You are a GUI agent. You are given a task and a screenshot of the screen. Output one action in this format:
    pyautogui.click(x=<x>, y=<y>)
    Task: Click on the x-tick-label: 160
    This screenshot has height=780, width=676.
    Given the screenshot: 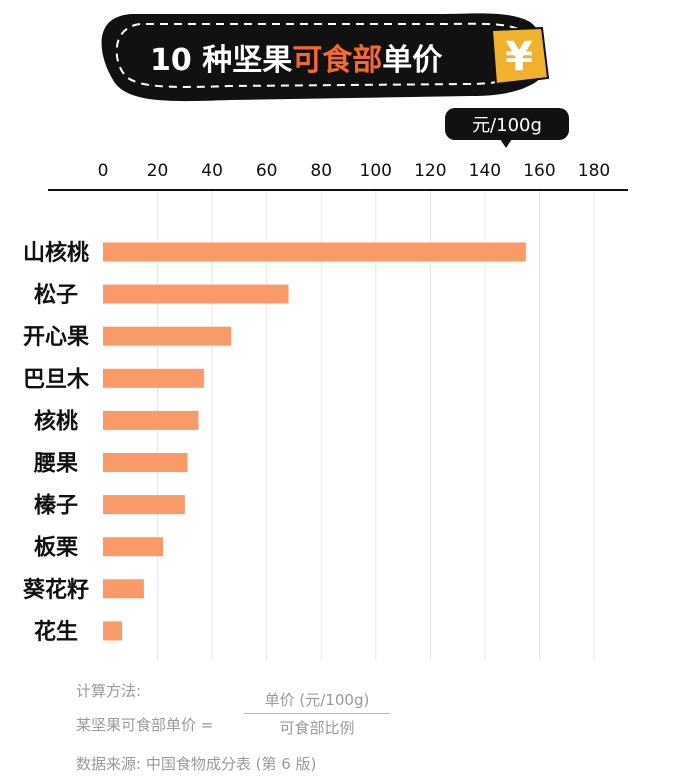 What is the action you would take?
    pyautogui.click(x=539, y=171)
    